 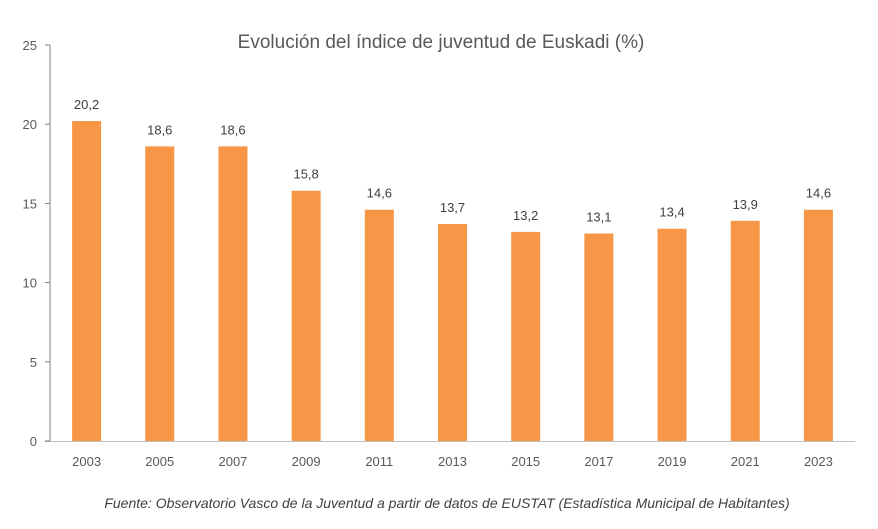 I want to click on data-label-2017: 13,1, so click(x=598, y=216).